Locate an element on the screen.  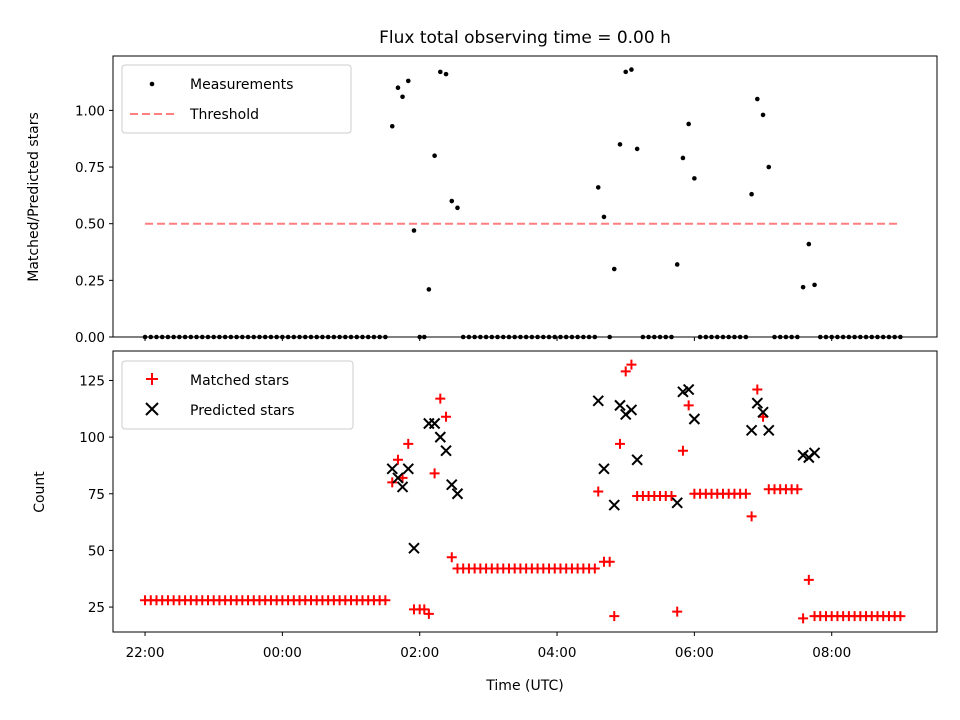
chart-title: Flux total observing time = 0.00 h is located at coordinates (525, 38).